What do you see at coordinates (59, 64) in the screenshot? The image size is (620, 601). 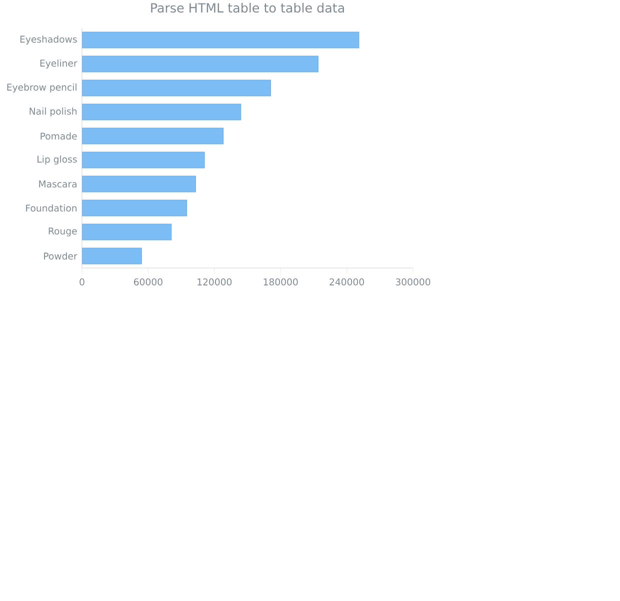 I see `y-tick-label: Eyeliner` at bounding box center [59, 64].